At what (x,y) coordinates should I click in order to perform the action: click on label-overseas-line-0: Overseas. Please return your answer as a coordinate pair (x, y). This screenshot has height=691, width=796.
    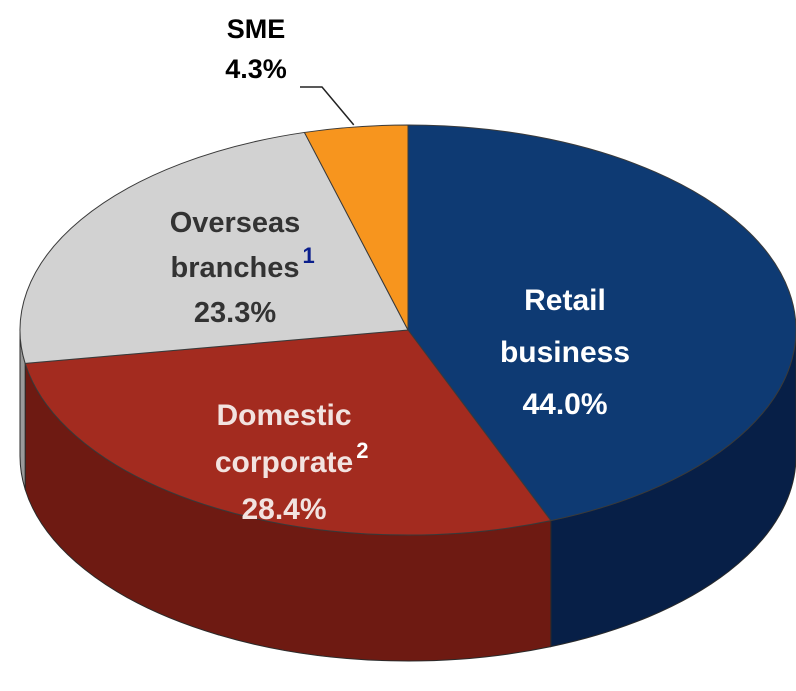
    Looking at the image, I should click on (235, 223).